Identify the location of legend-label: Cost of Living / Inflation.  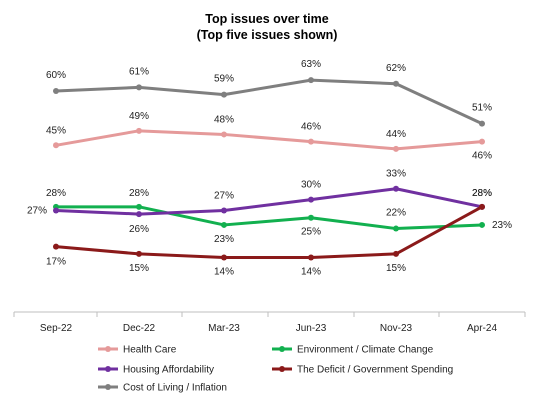
(175, 388).